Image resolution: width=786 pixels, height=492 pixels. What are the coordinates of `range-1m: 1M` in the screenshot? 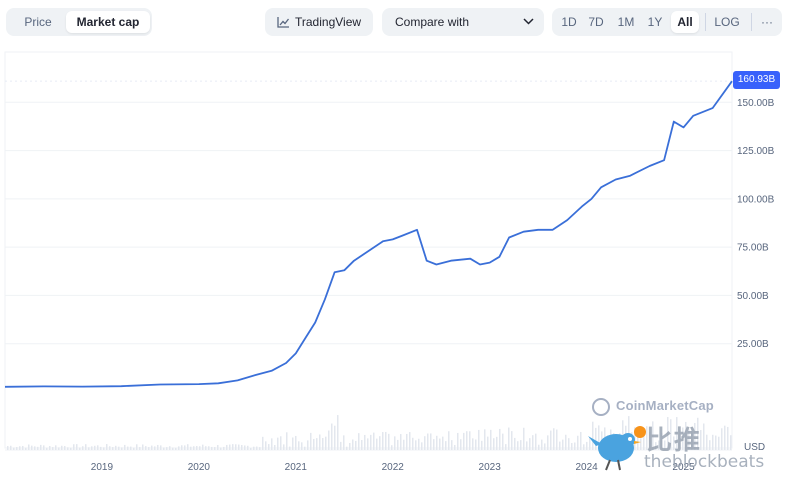 It's located at (626, 22).